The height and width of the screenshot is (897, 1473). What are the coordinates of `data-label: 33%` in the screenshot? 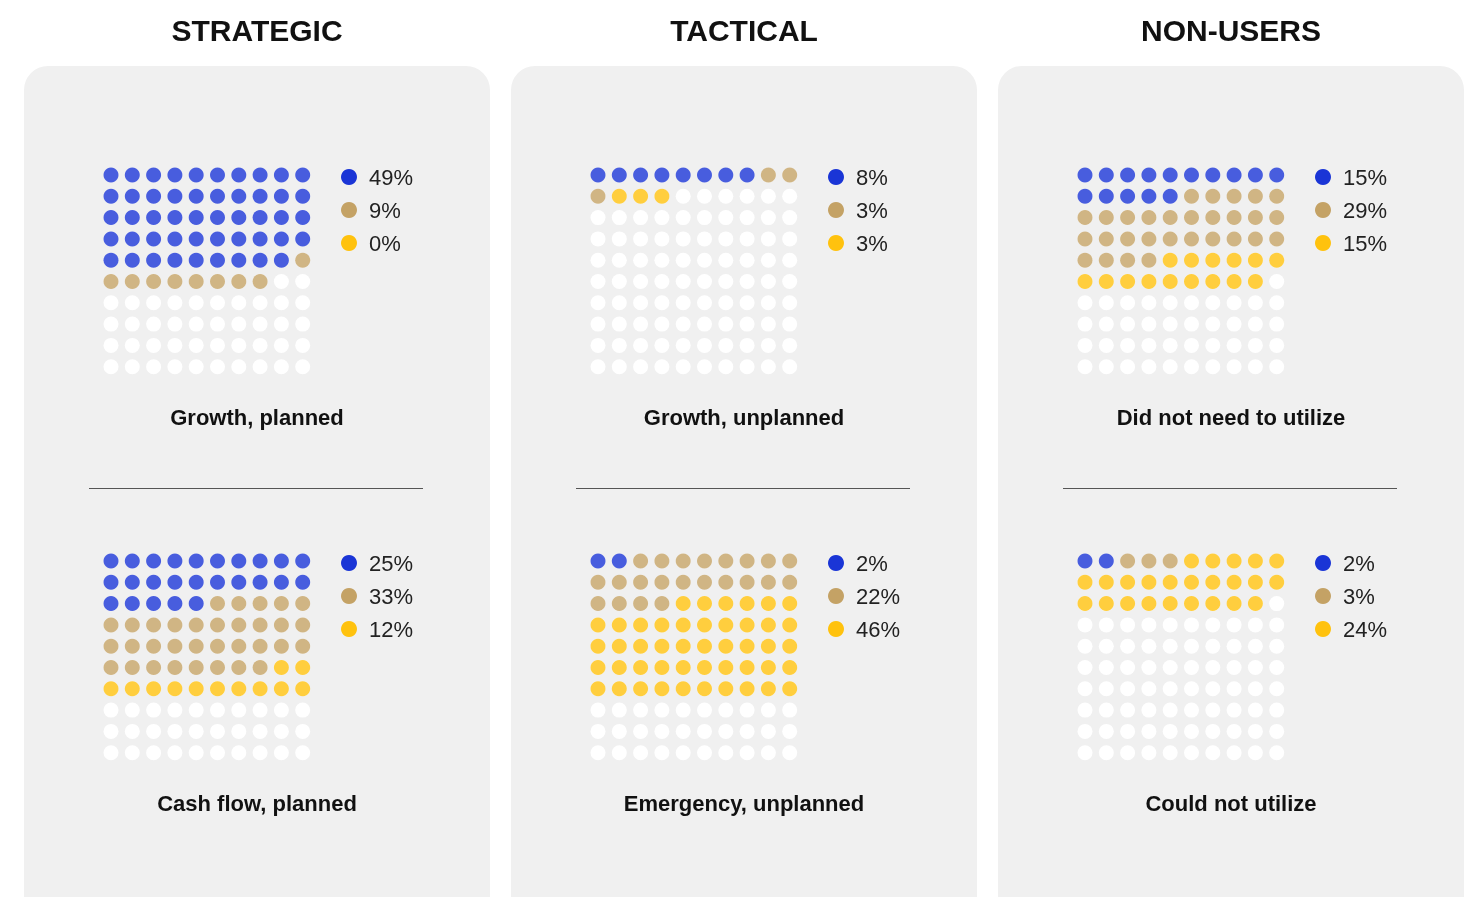 It's located at (391, 596).